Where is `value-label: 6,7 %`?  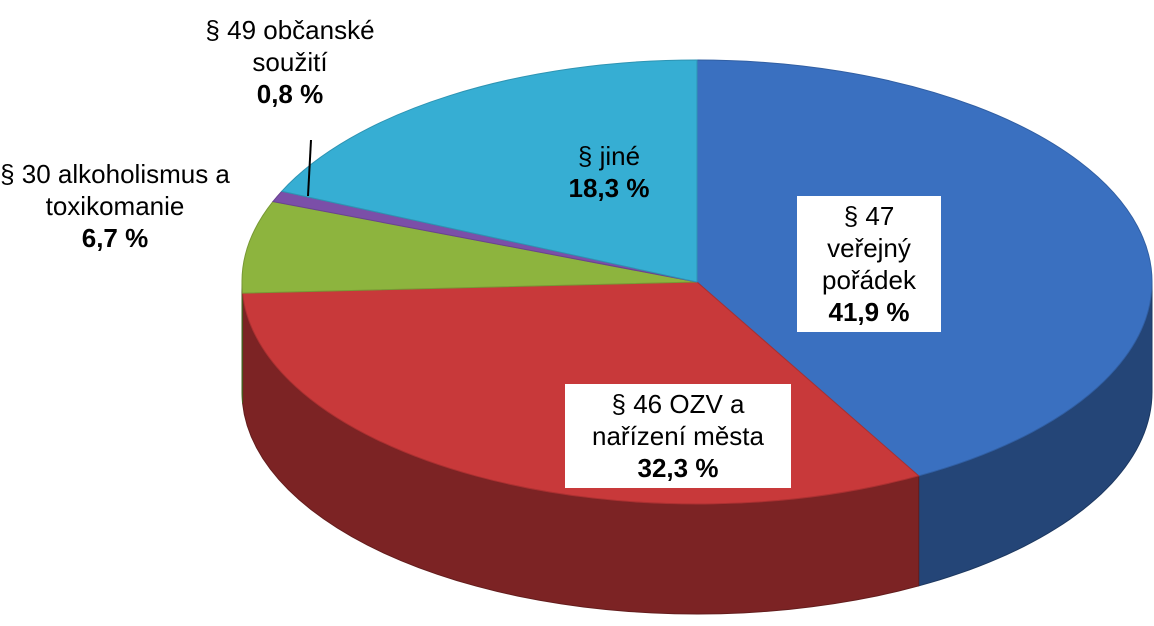 value-label: 6,7 % is located at coordinates (115, 238).